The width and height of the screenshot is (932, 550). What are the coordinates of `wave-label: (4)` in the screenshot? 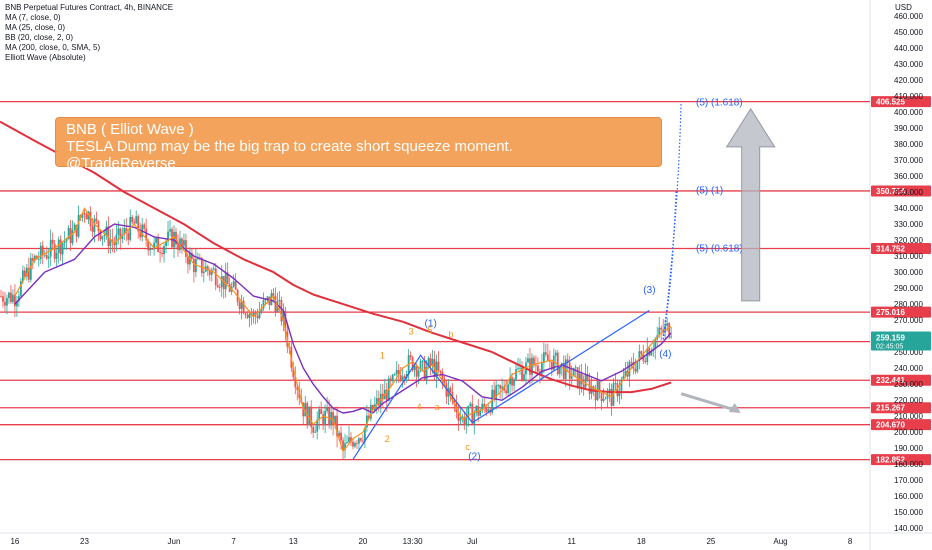 It's located at (665, 354).